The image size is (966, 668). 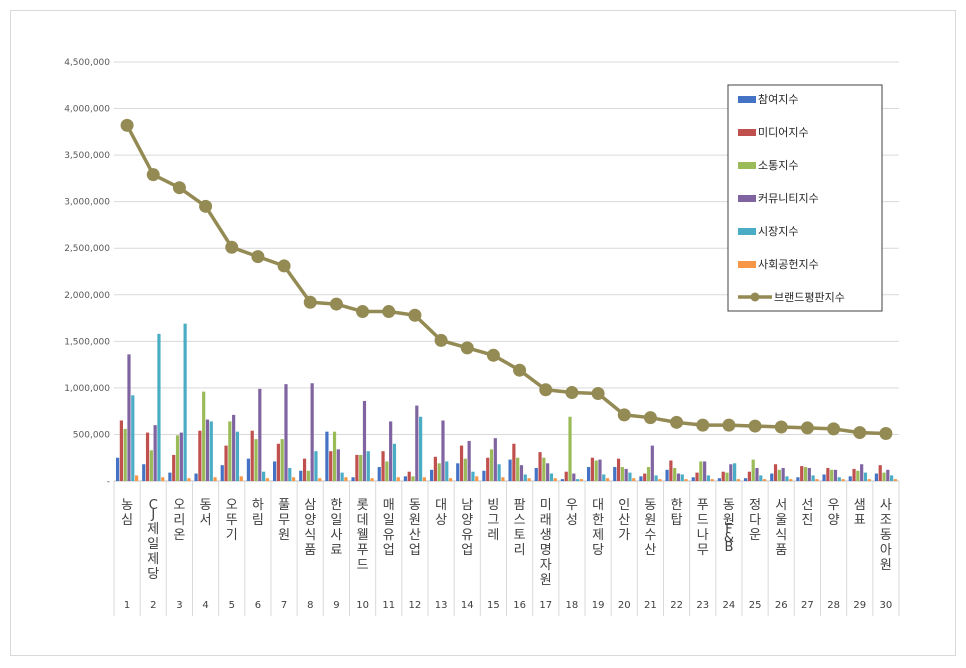 What do you see at coordinates (833, 605) in the screenshot?
I see `rank-label: 28` at bounding box center [833, 605].